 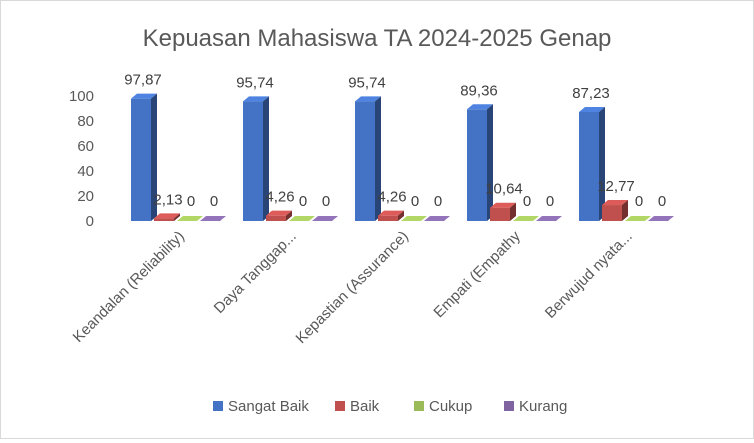 I want to click on legend-label: Cukup, so click(x=450, y=406).